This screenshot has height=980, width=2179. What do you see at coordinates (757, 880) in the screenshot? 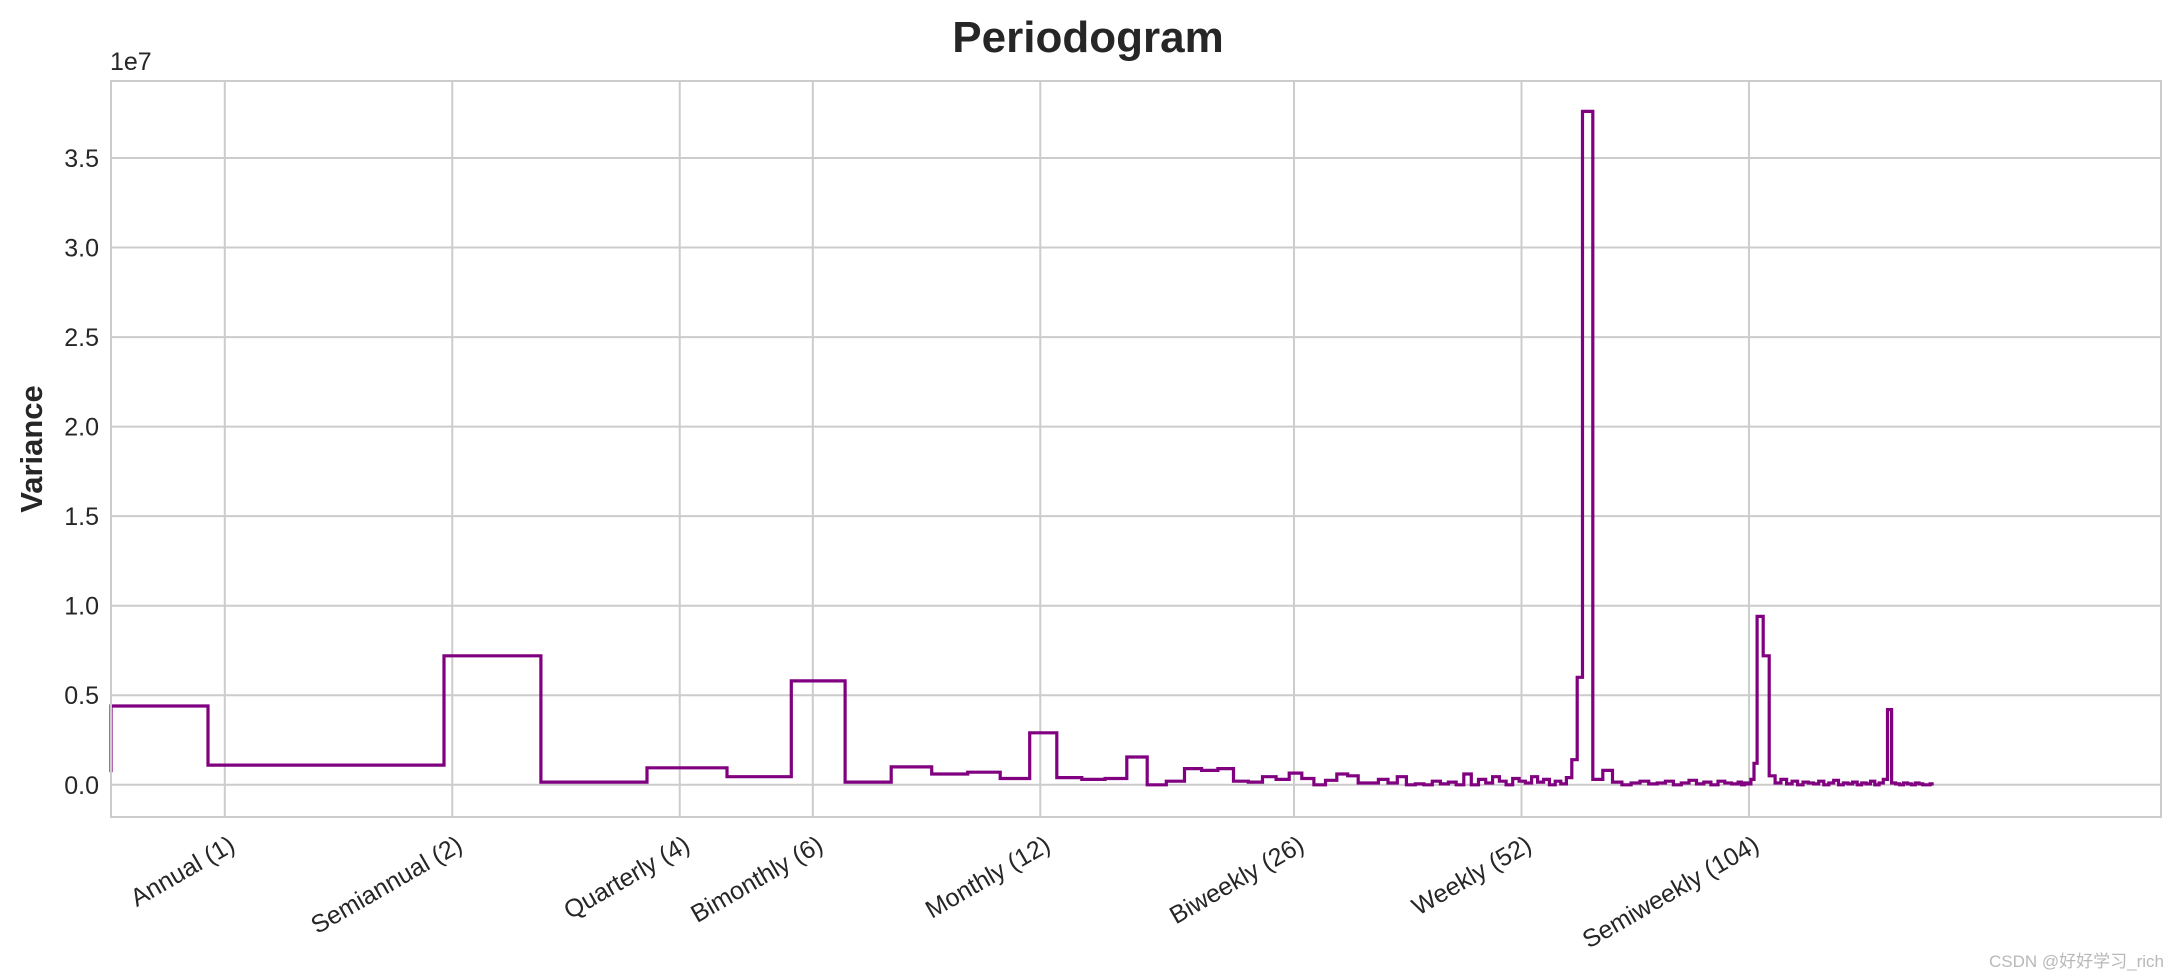
I see `x-tick-label: Bimonthly (6)` at bounding box center [757, 880].